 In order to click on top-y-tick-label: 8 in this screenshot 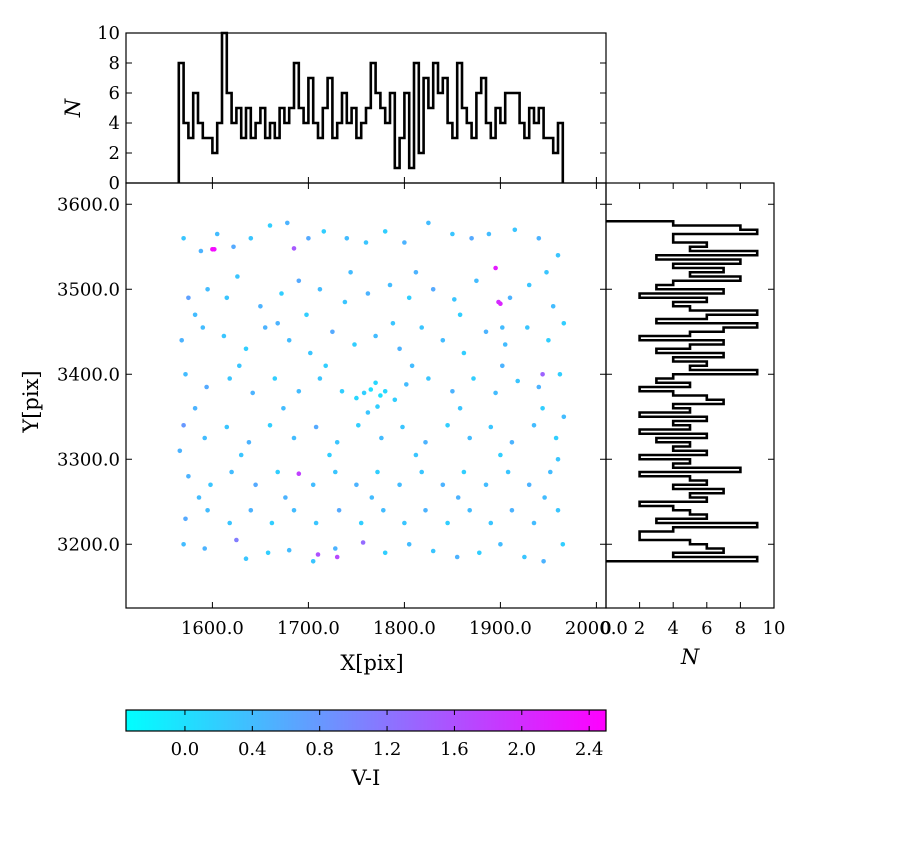, I will do `click(114, 63)`.